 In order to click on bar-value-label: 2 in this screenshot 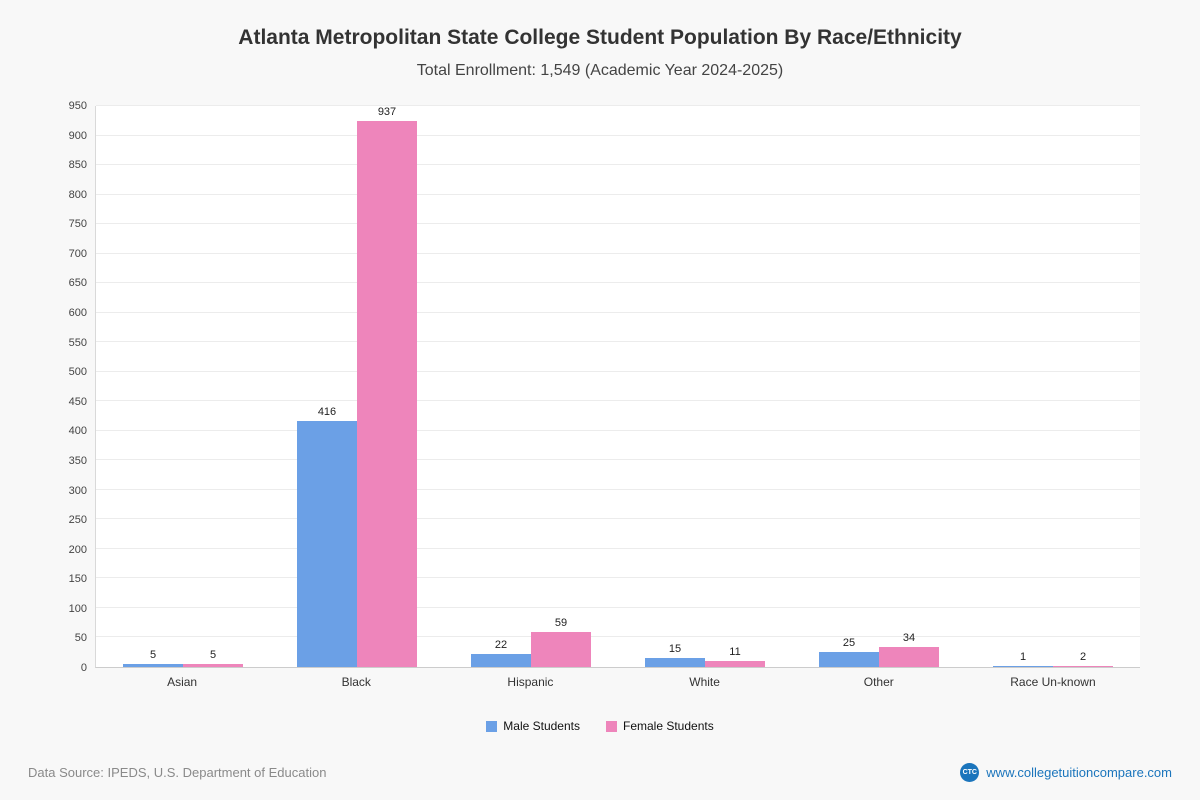, I will do `click(1083, 656)`.